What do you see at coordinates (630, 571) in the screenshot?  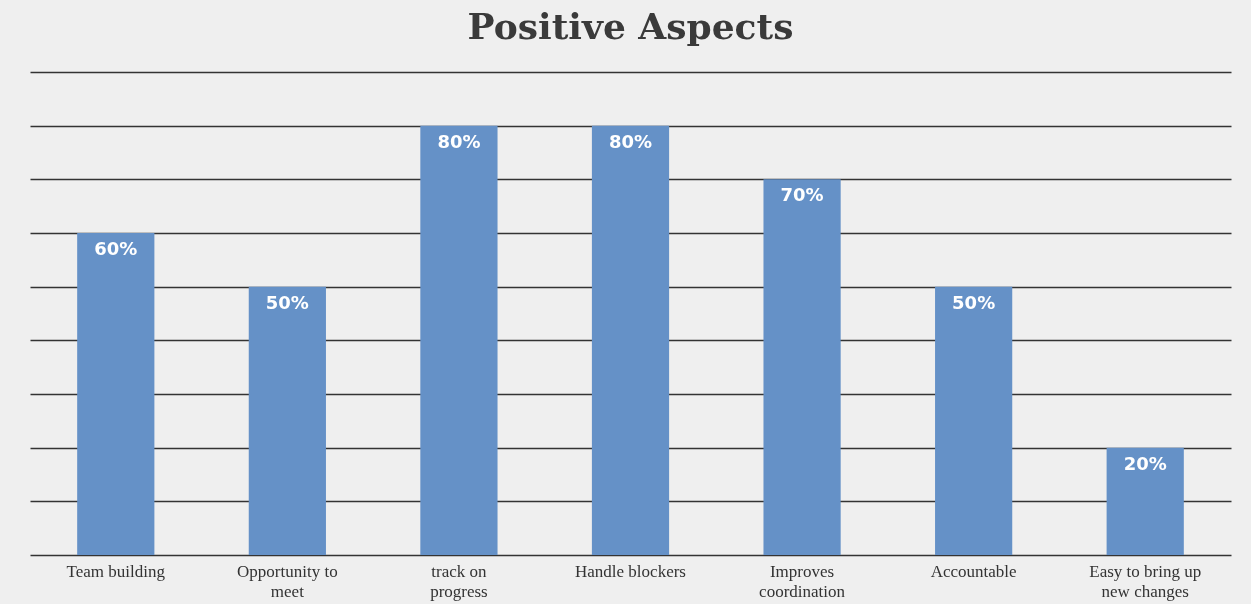 I see `x-tick-label: Handle blockers` at bounding box center [630, 571].